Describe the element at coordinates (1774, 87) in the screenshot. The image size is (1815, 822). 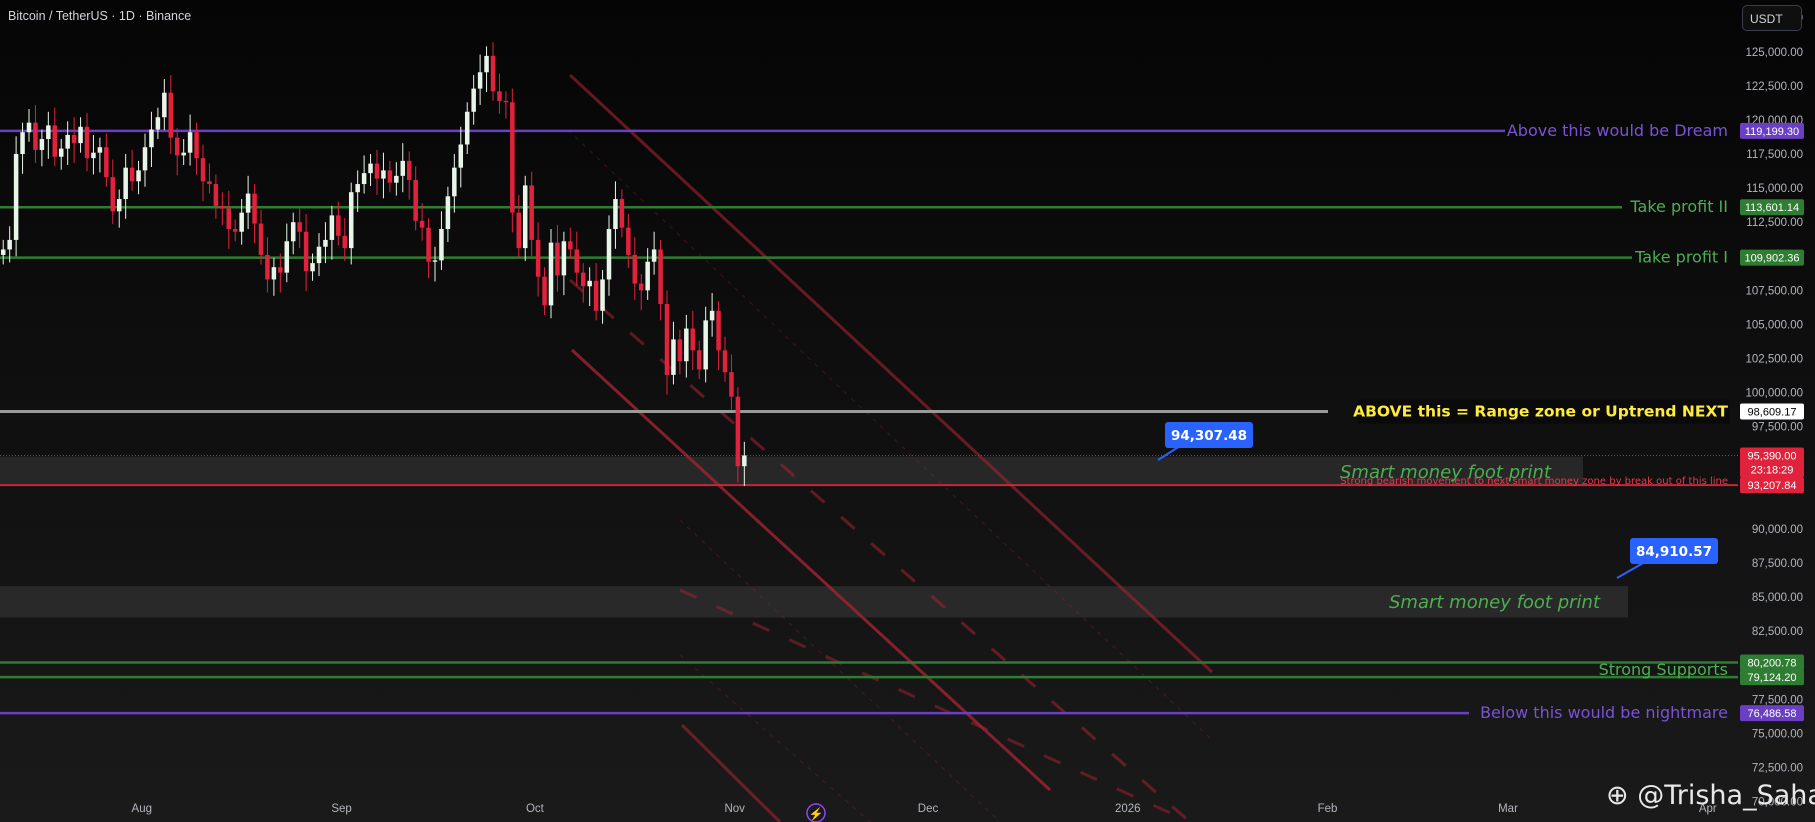
I see `y-tick-label: 122,500.00` at that location.